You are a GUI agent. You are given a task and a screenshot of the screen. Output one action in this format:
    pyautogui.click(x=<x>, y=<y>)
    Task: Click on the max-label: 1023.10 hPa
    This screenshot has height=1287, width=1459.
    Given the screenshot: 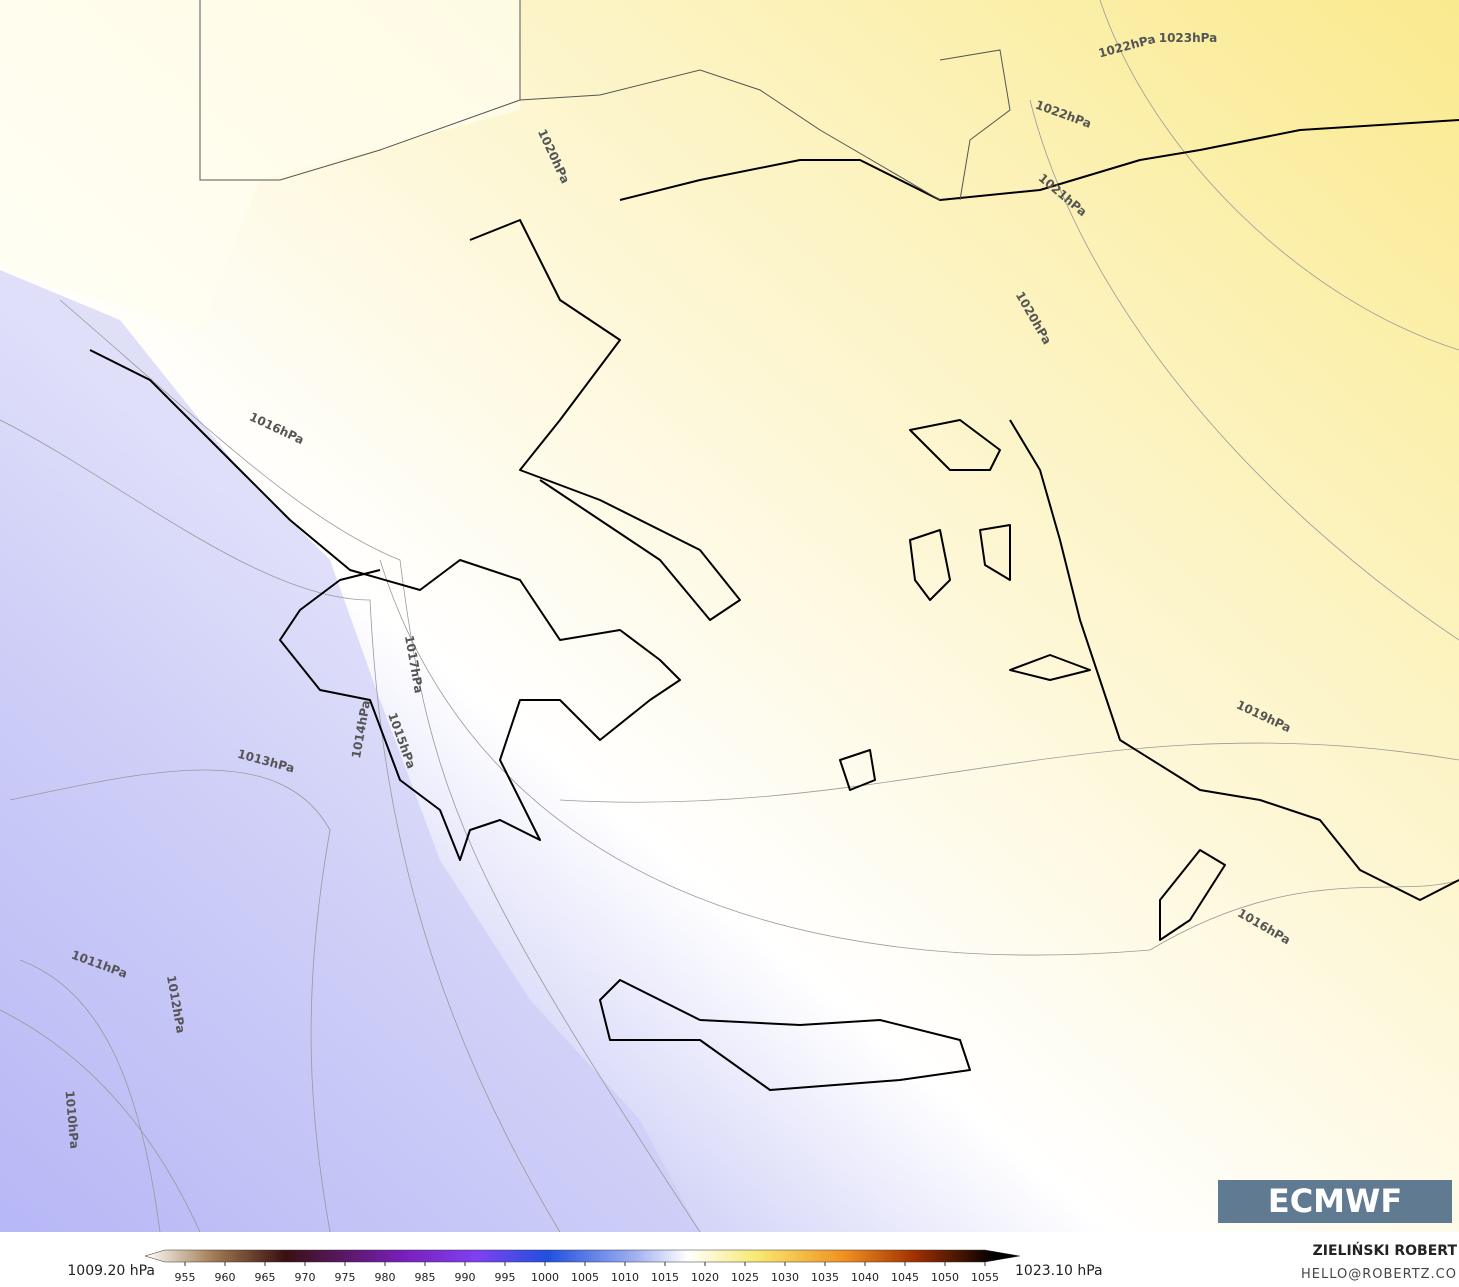 What is the action you would take?
    pyautogui.click(x=1059, y=1271)
    